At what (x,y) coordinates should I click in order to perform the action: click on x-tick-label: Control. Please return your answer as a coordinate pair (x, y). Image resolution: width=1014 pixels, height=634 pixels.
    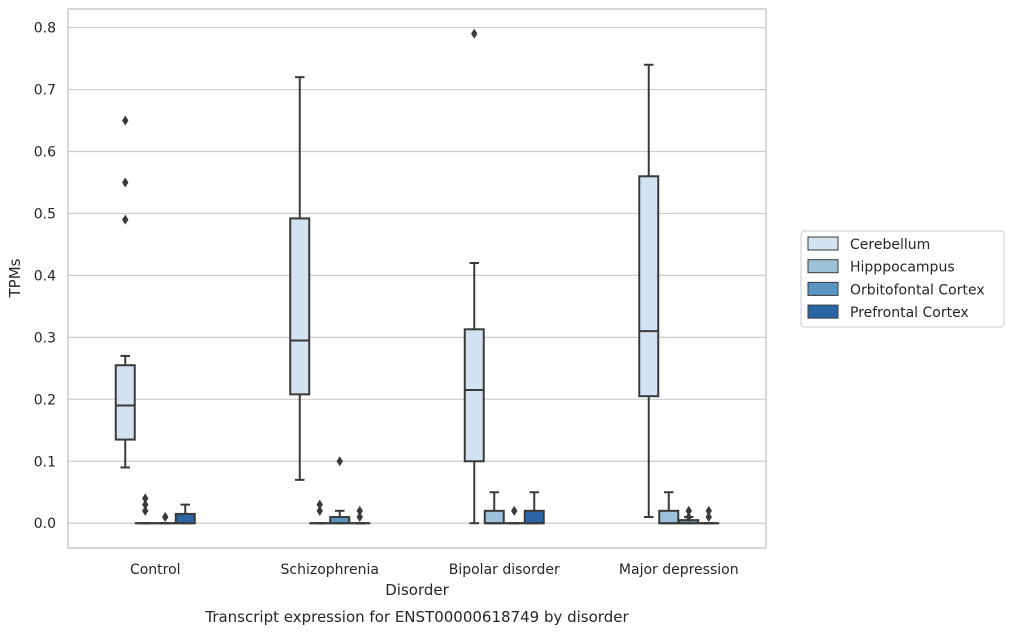
    Looking at the image, I should click on (155, 570).